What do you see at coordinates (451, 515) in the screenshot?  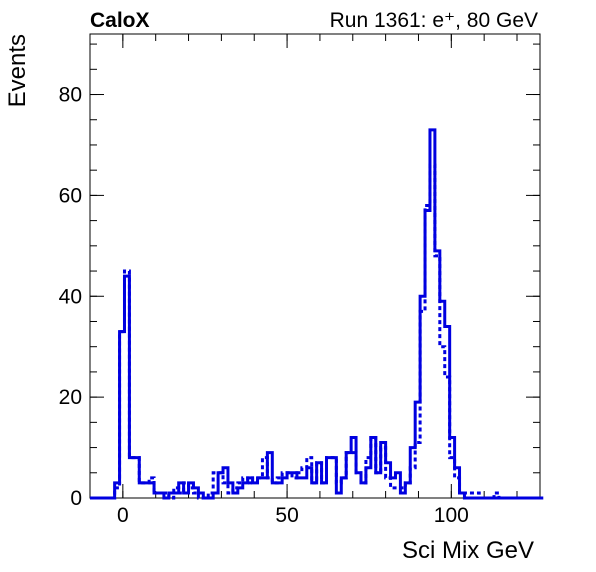 I see `x-tick-label: 100` at bounding box center [451, 515].